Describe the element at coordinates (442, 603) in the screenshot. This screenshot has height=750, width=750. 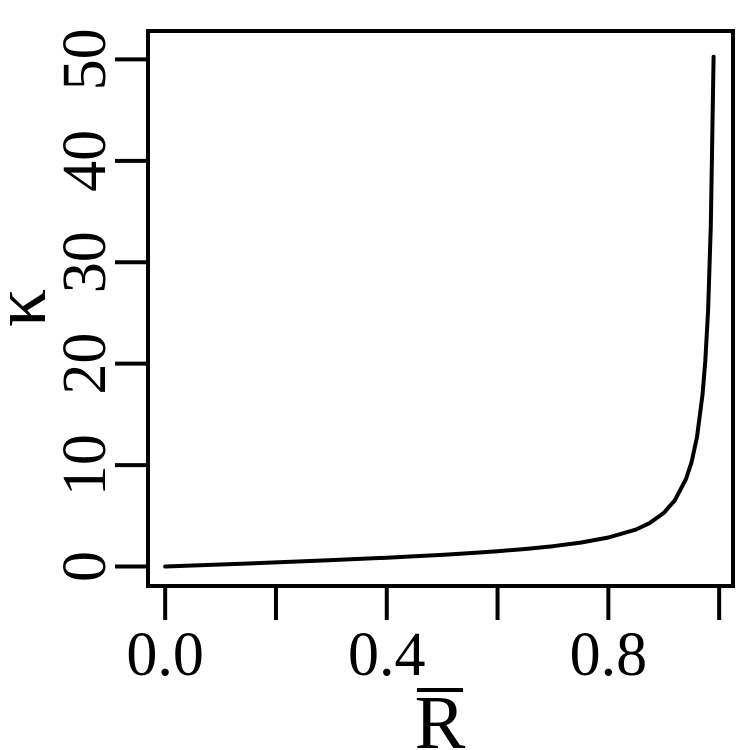
I see `x-axis-ticks` at that location.